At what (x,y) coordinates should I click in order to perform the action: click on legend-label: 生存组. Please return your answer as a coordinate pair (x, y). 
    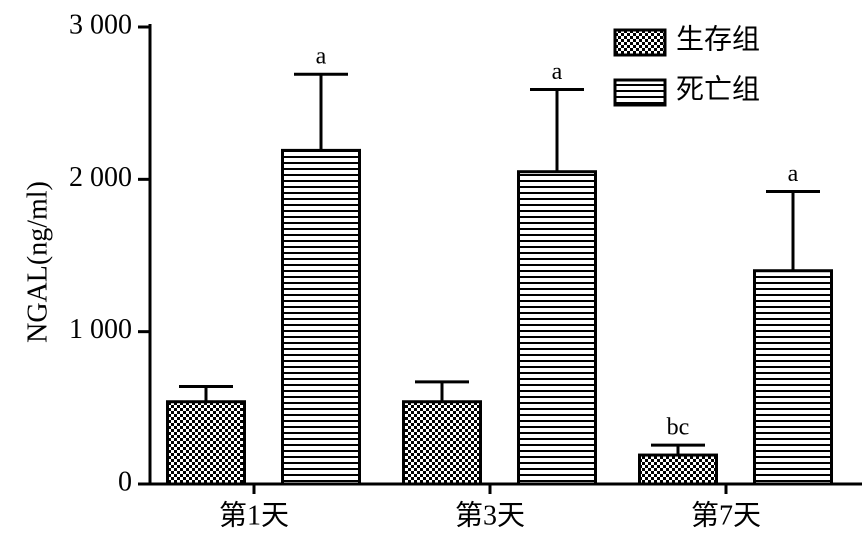
    Looking at the image, I should click on (718, 39).